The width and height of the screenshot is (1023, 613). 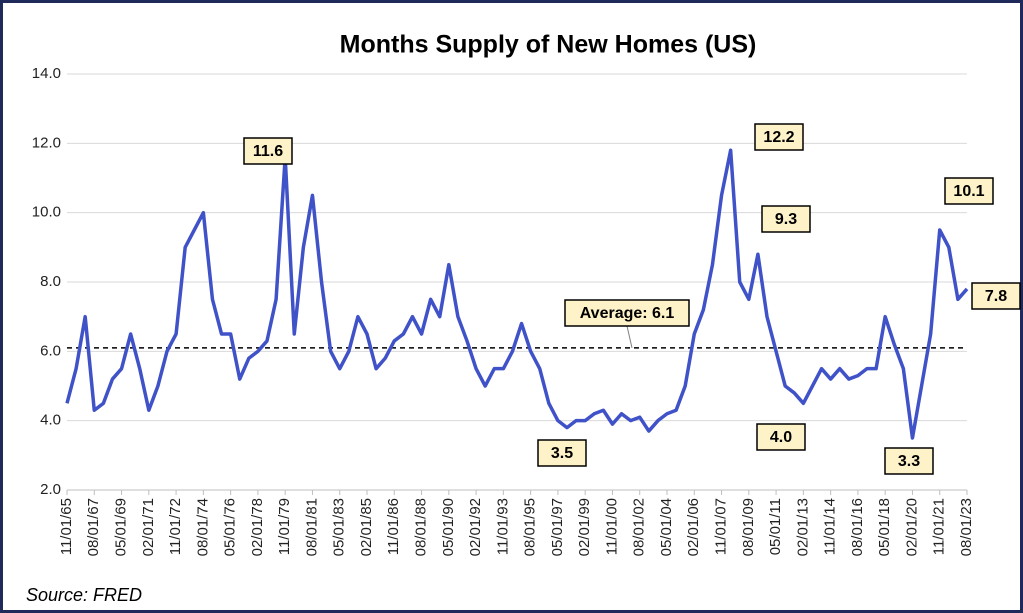 What do you see at coordinates (50, 420) in the screenshot?
I see `y-tick-label: 4.0` at bounding box center [50, 420].